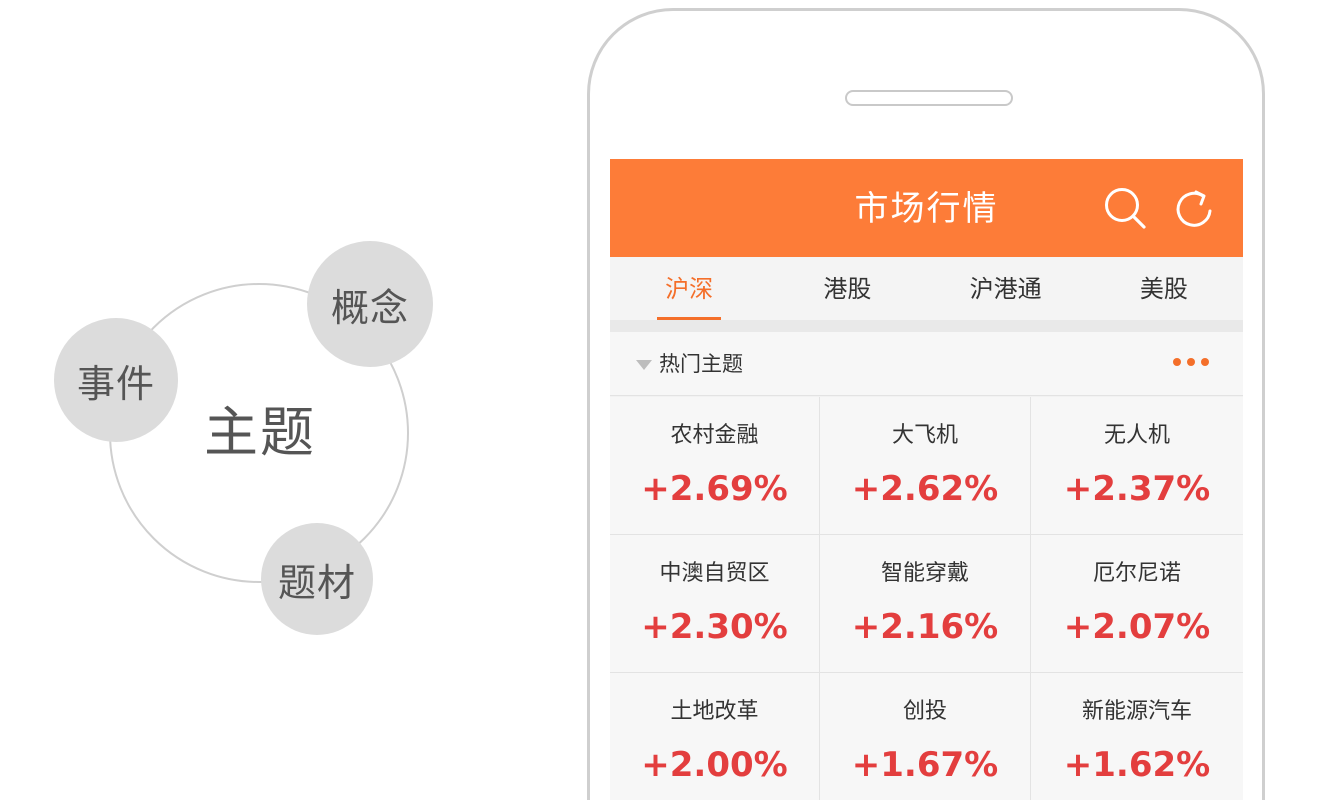 The image size is (1320, 800). What do you see at coordinates (1163, 289) in the screenshot?
I see `tab-us-stocks: 美股` at bounding box center [1163, 289].